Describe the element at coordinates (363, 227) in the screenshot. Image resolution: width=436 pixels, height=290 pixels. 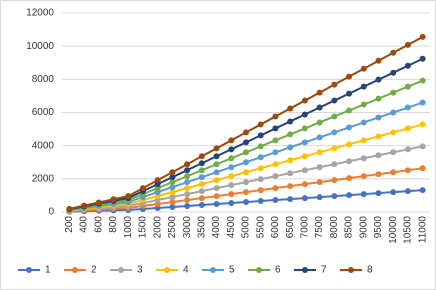
I see `x-tick-label: 9000` at that location.